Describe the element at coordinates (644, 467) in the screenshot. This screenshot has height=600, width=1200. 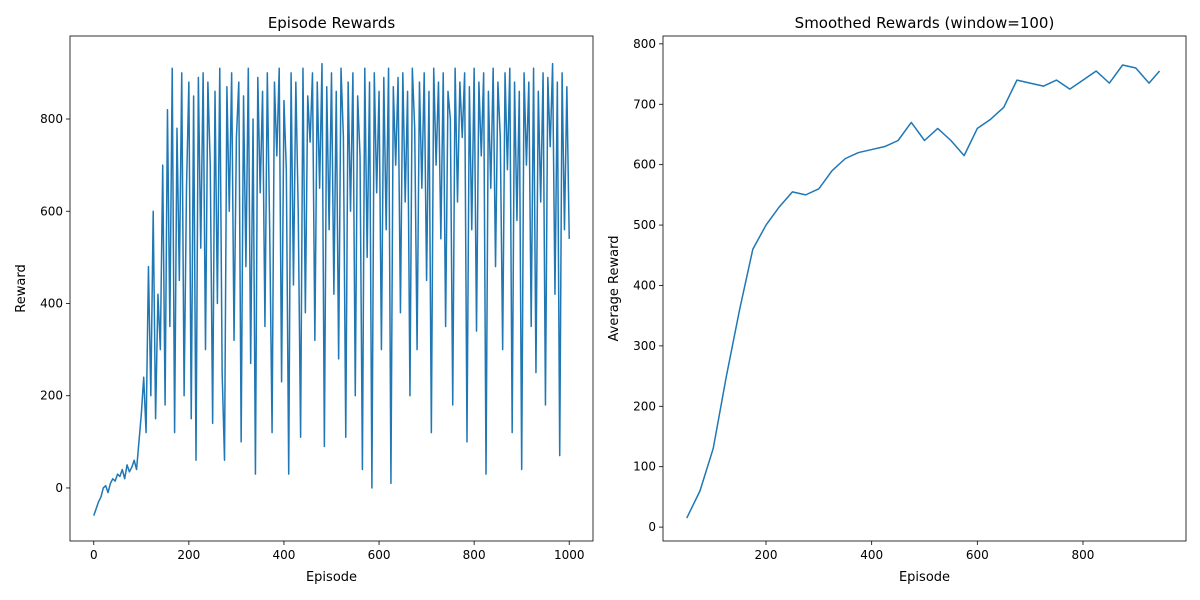
I see `y-tick-label: 100` at that location.